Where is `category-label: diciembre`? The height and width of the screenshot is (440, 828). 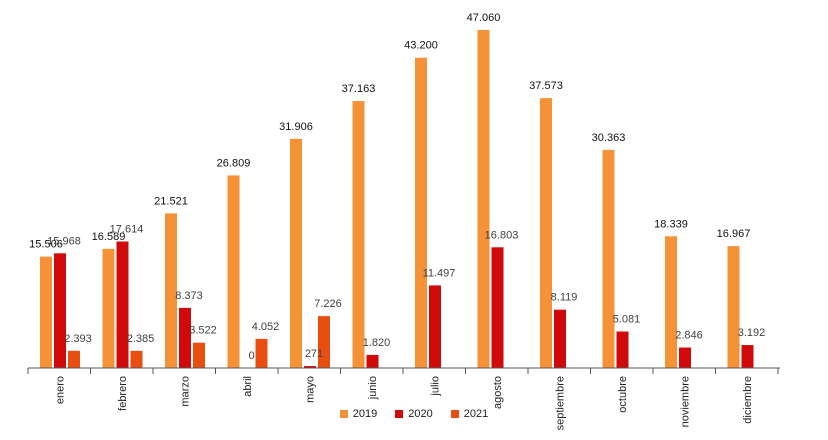
category-label: diciembre is located at coordinates (748, 400).